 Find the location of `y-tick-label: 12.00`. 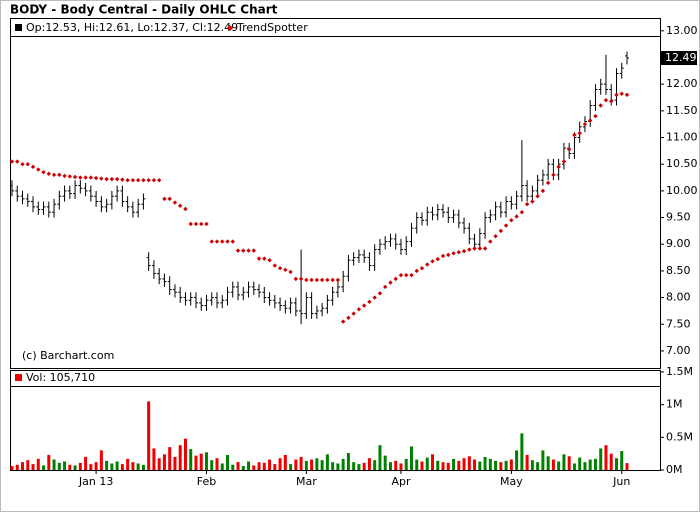

y-tick-label: 12.00 is located at coordinates (682, 83).